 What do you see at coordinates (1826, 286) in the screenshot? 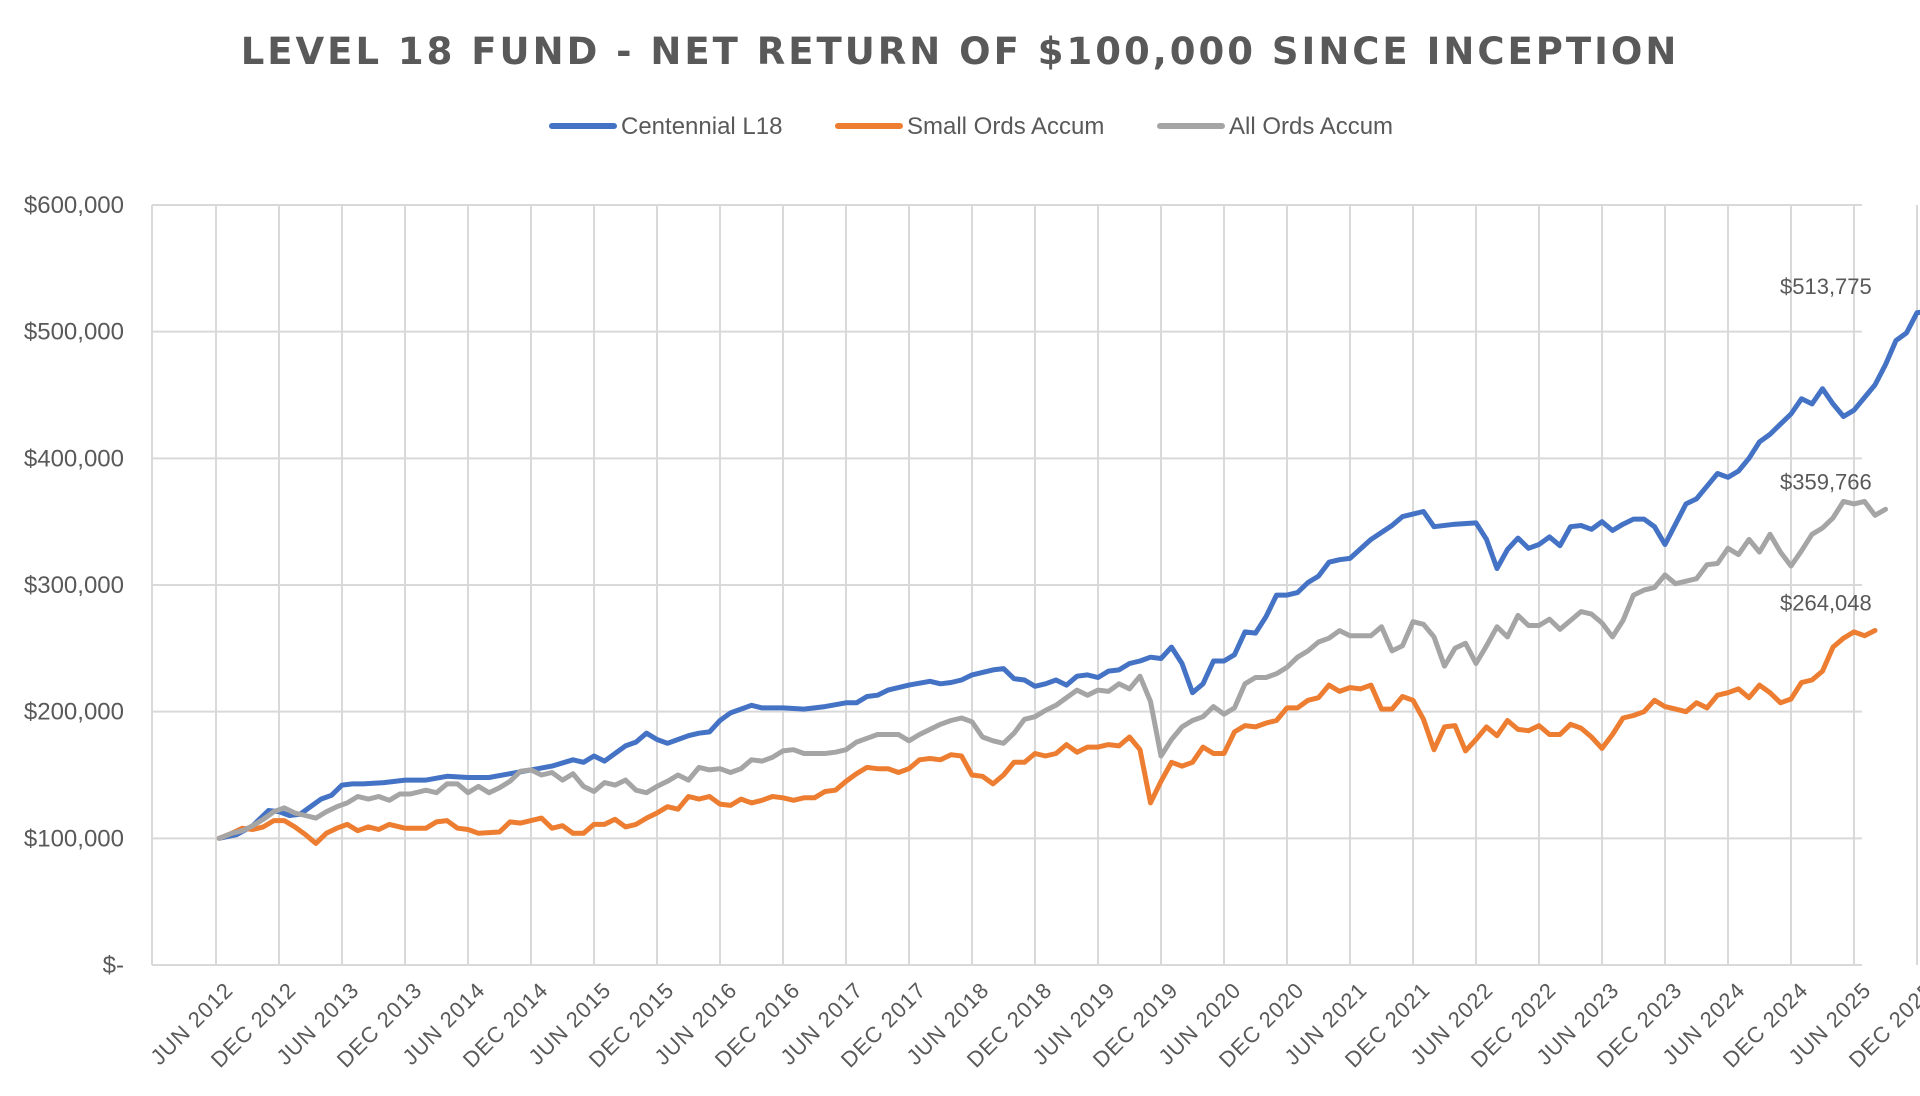
I see `end-value-label-centennial-l18: $513,775` at bounding box center [1826, 286].